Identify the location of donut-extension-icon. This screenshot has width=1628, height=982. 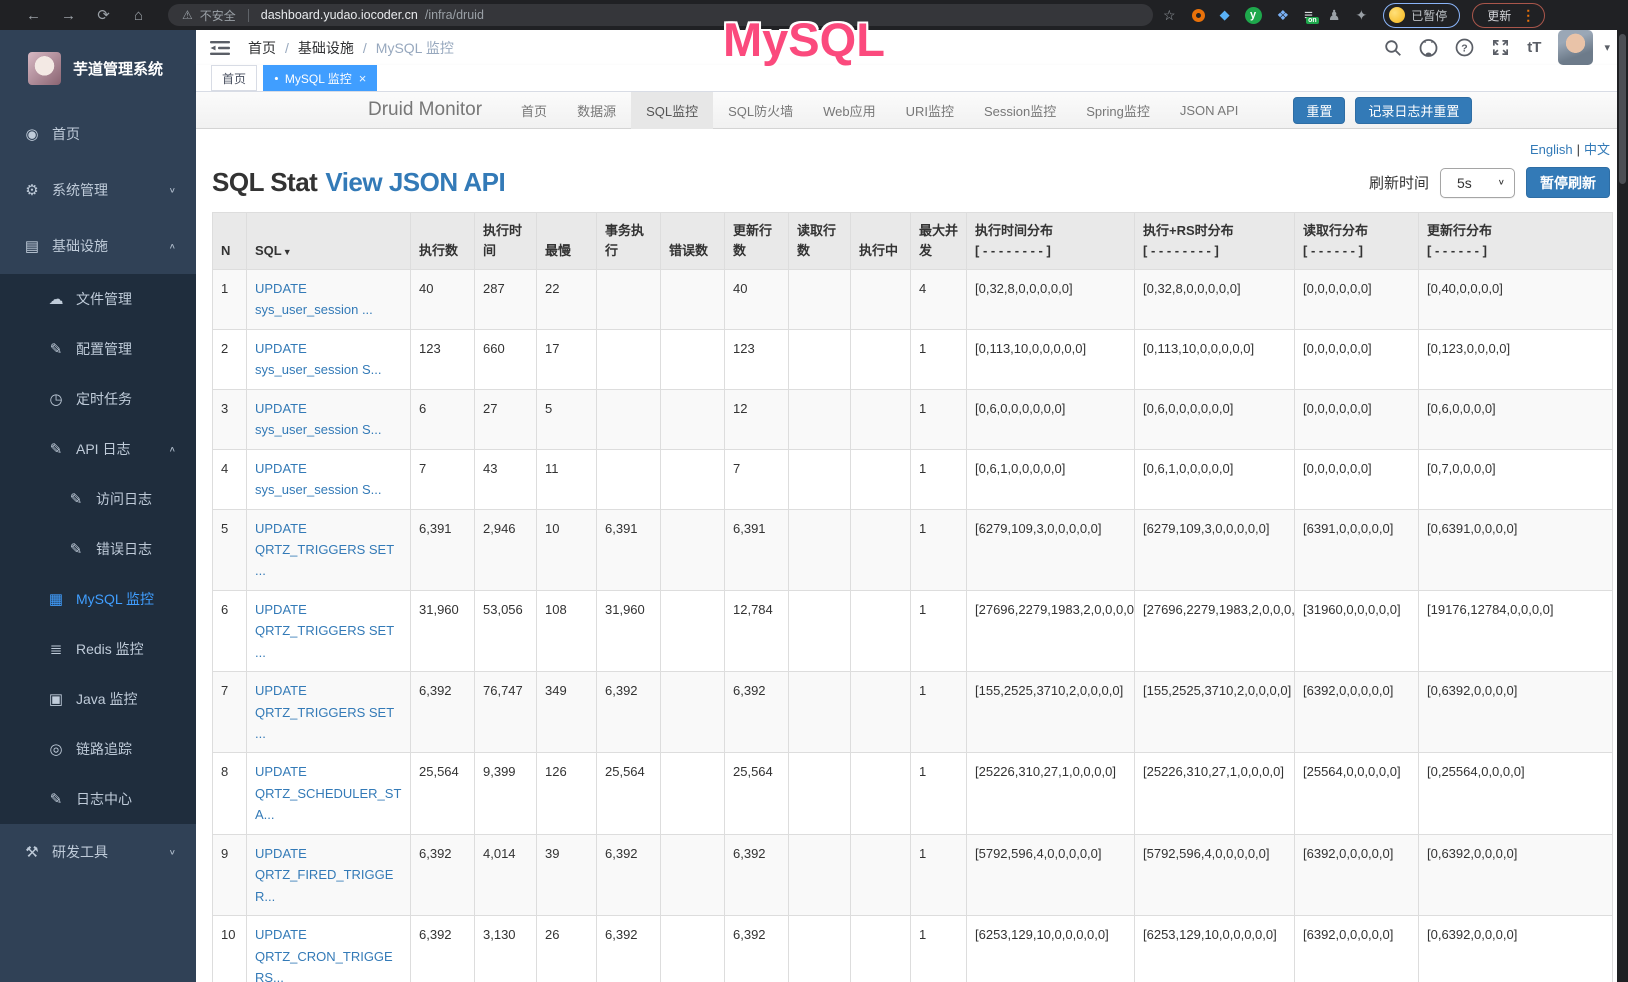
(1198, 15).